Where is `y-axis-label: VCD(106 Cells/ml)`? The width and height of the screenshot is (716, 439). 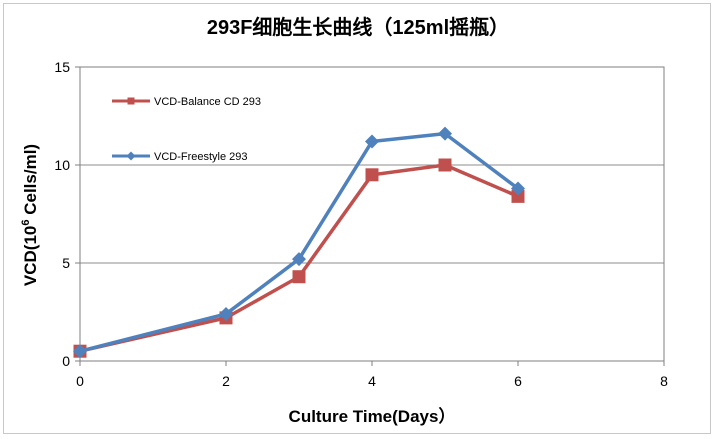
y-axis-label: VCD(106 Cells/ml) is located at coordinates (30, 215).